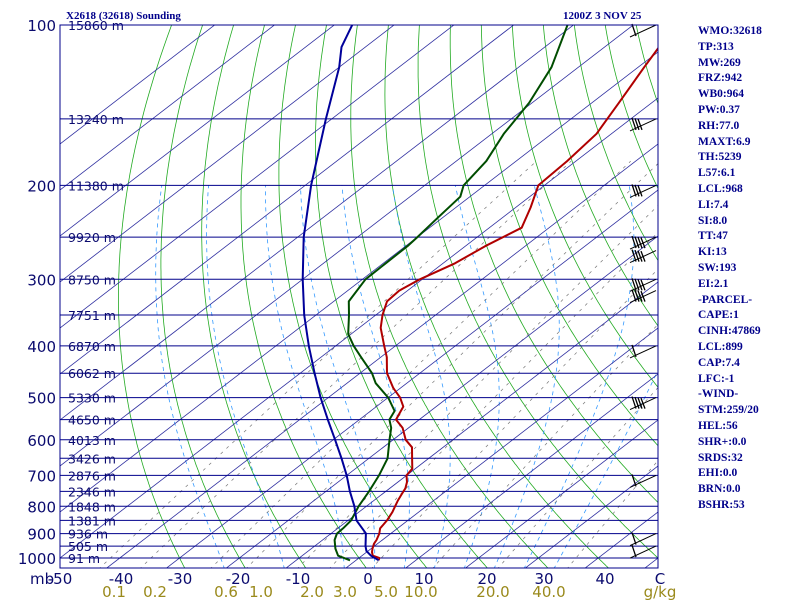 The width and height of the screenshot is (800, 600). I want to click on pressure-tick-label: 1000, so click(37, 559).